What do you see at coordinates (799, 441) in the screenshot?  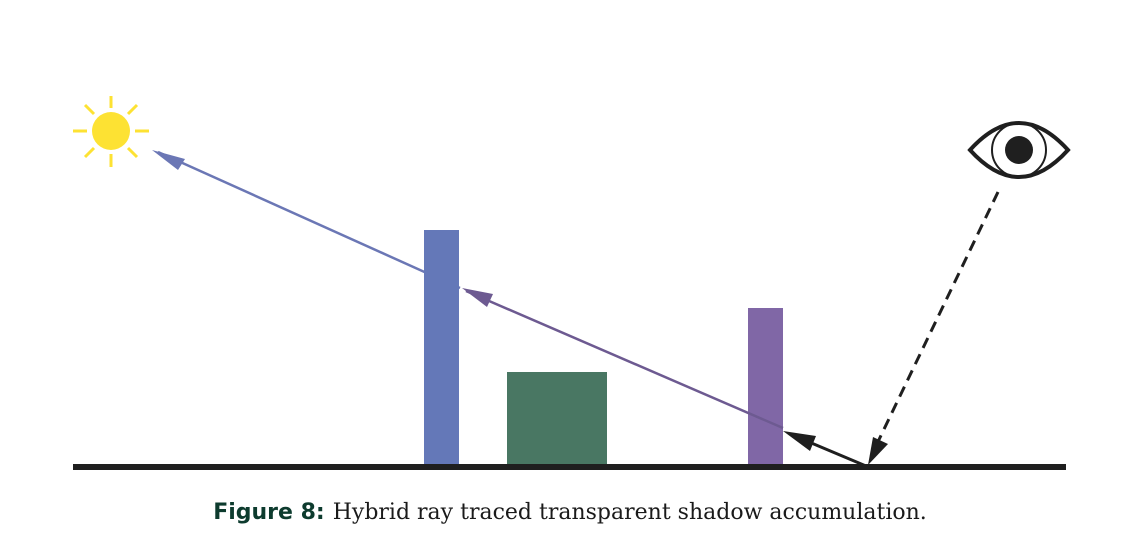 I see `secondary-ray-arrowhead` at bounding box center [799, 441].